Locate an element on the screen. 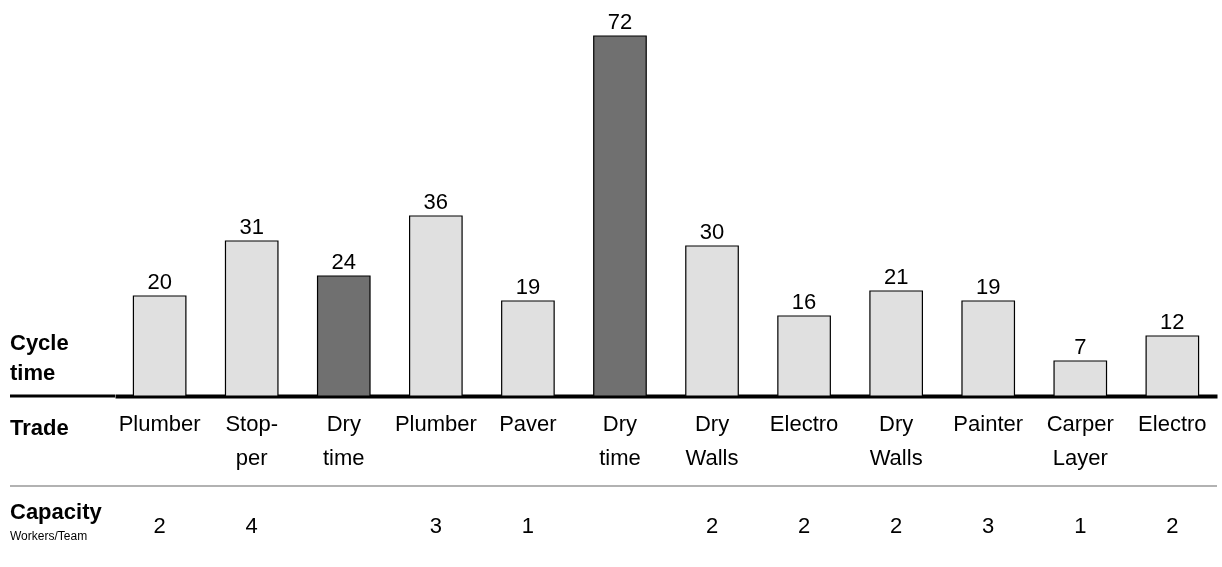 The width and height of the screenshot is (1222, 567). data-label: 30 is located at coordinates (712, 231).